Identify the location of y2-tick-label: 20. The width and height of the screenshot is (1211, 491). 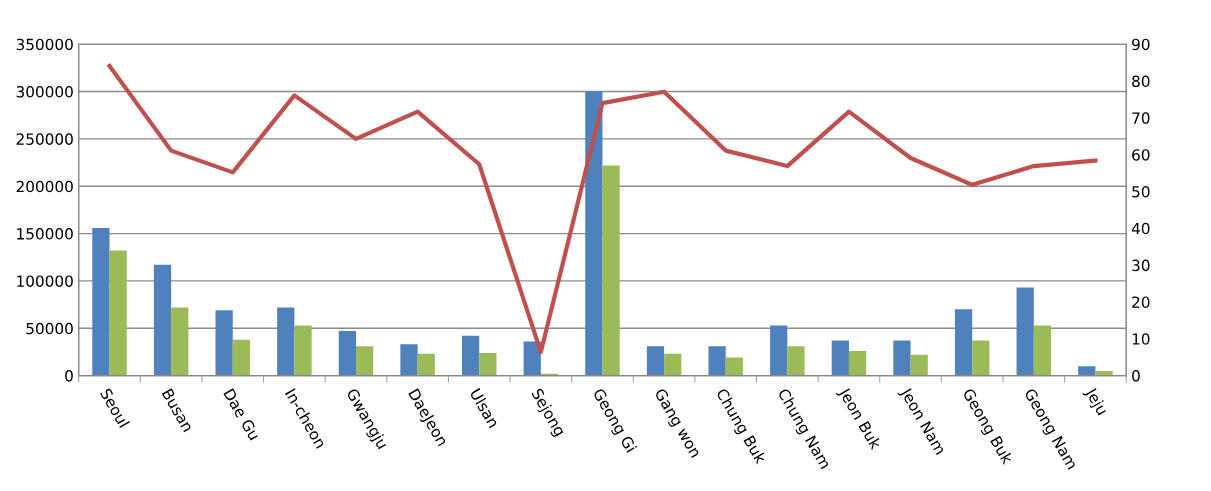
(1141, 302).